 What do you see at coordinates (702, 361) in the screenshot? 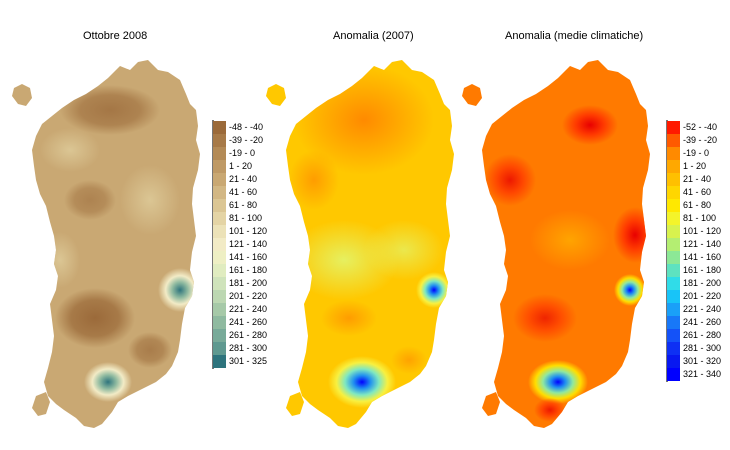
I see `legend-label: 301 - 320` at bounding box center [702, 361].